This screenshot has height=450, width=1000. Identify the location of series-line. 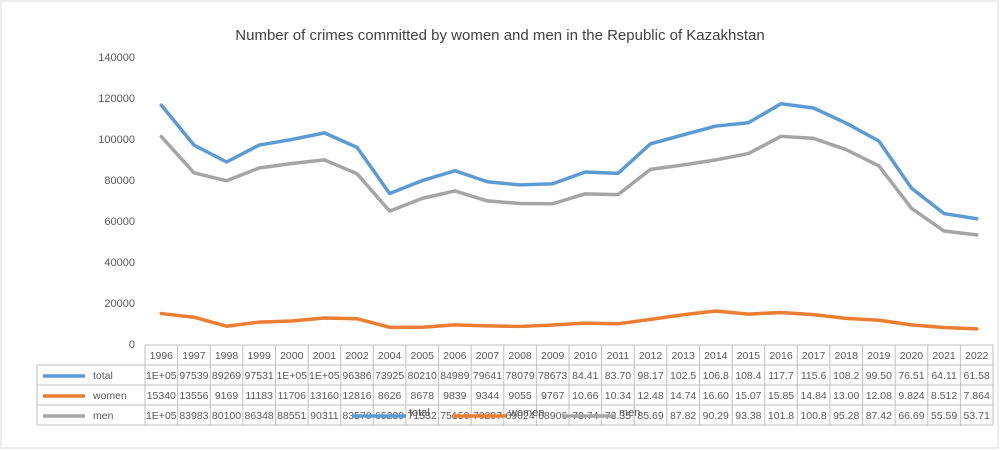
(569, 320).